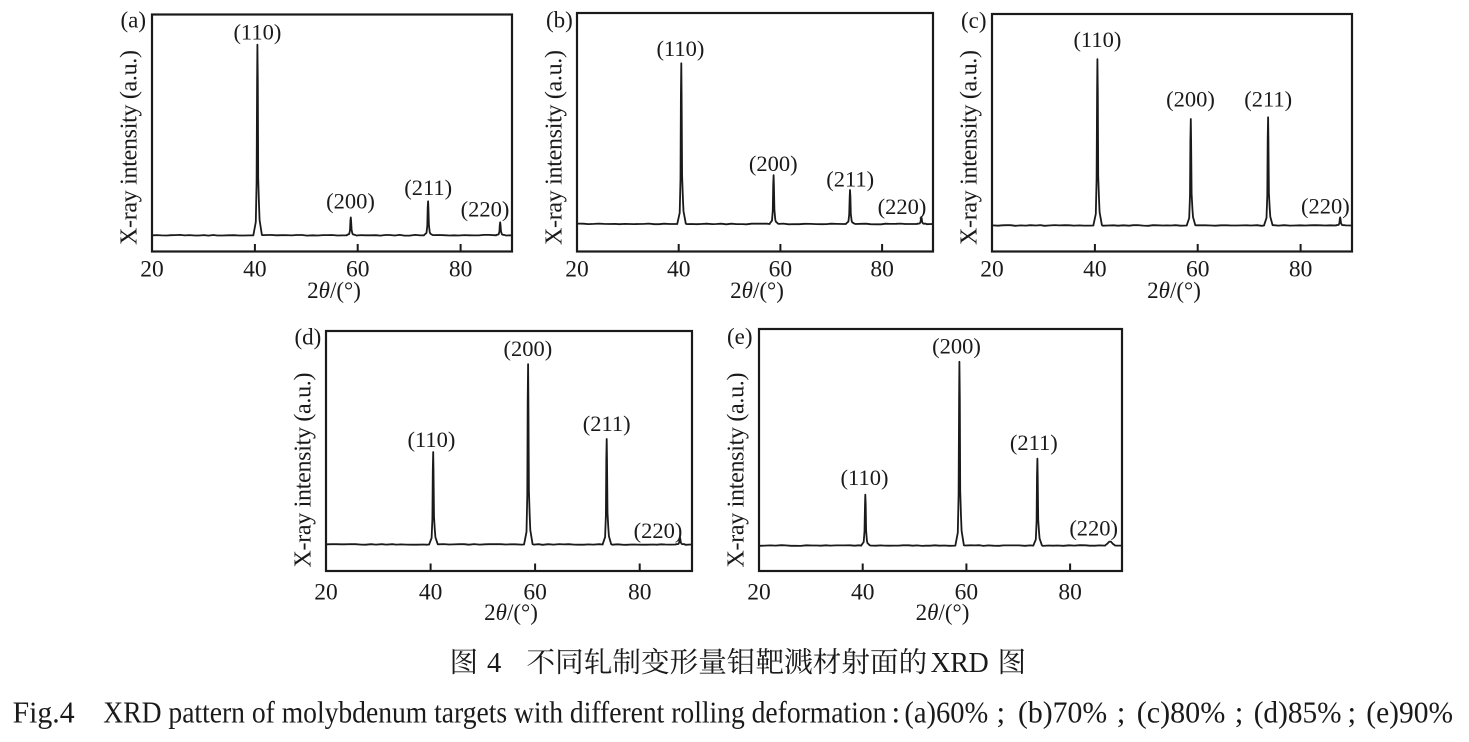 This screenshot has width=1469, height=742. Describe the element at coordinates (740, 336) in the screenshot. I see `svg-text: (e)` at that location.